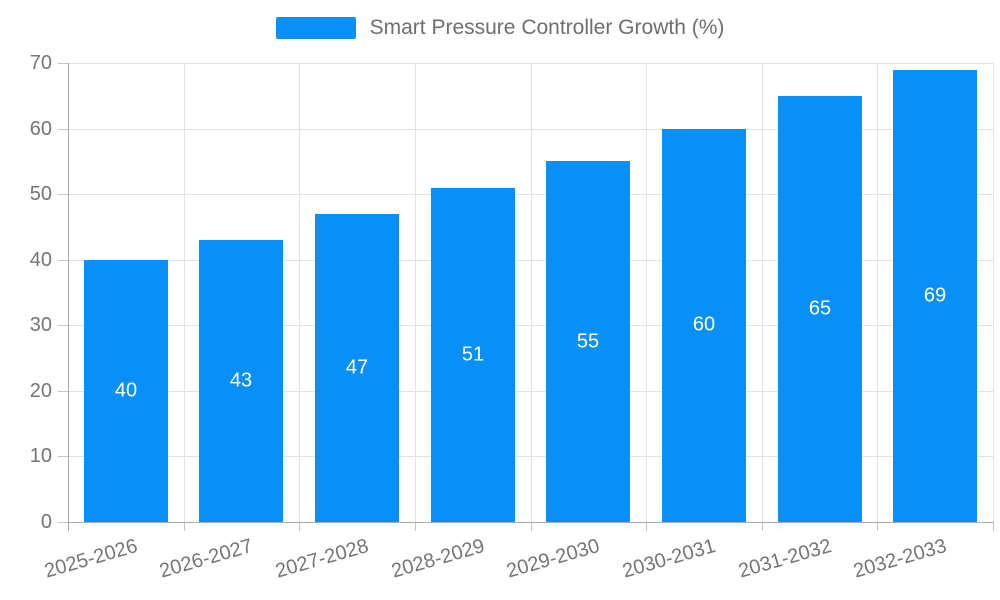 The width and height of the screenshot is (1000, 600). What do you see at coordinates (40, 456) in the screenshot?
I see `y-axis-tick-label: 10` at bounding box center [40, 456].